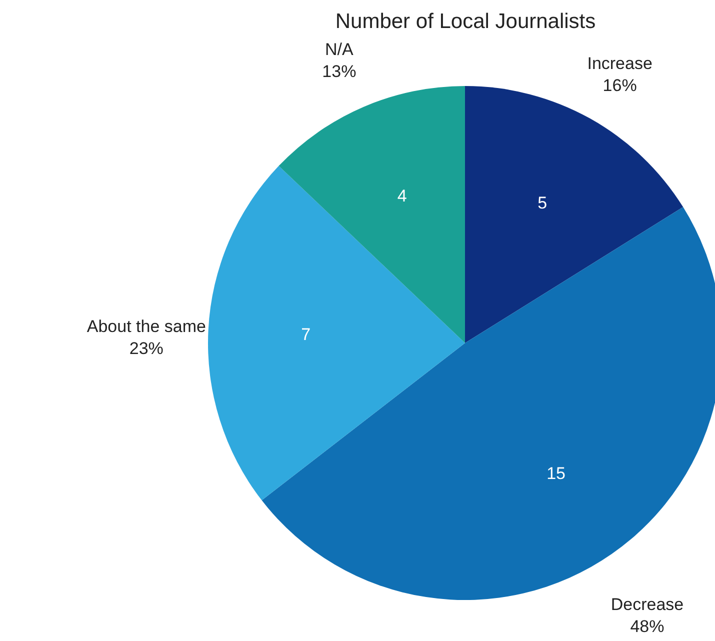 The height and width of the screenshot is (641, 715). Describe the element at coordinates (619, 64) in the screenshot. I see `slice-label: Increase` at that location.